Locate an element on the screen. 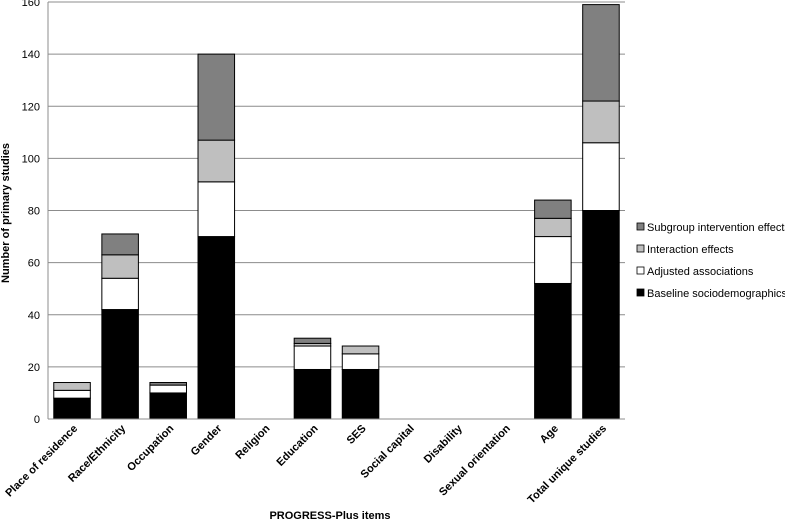  legend-label: Subgroup intervention effects is located at coordinates (716, 228).